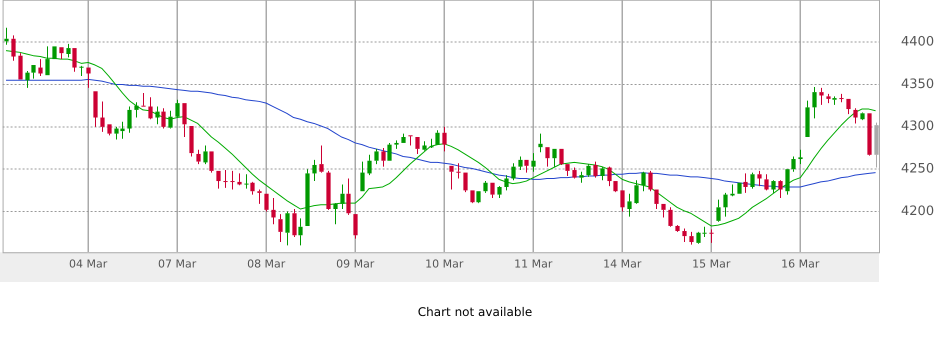 This screenshot has height=347, width=950. I want to click on y-tick-label: 4400, so click(917, 42).